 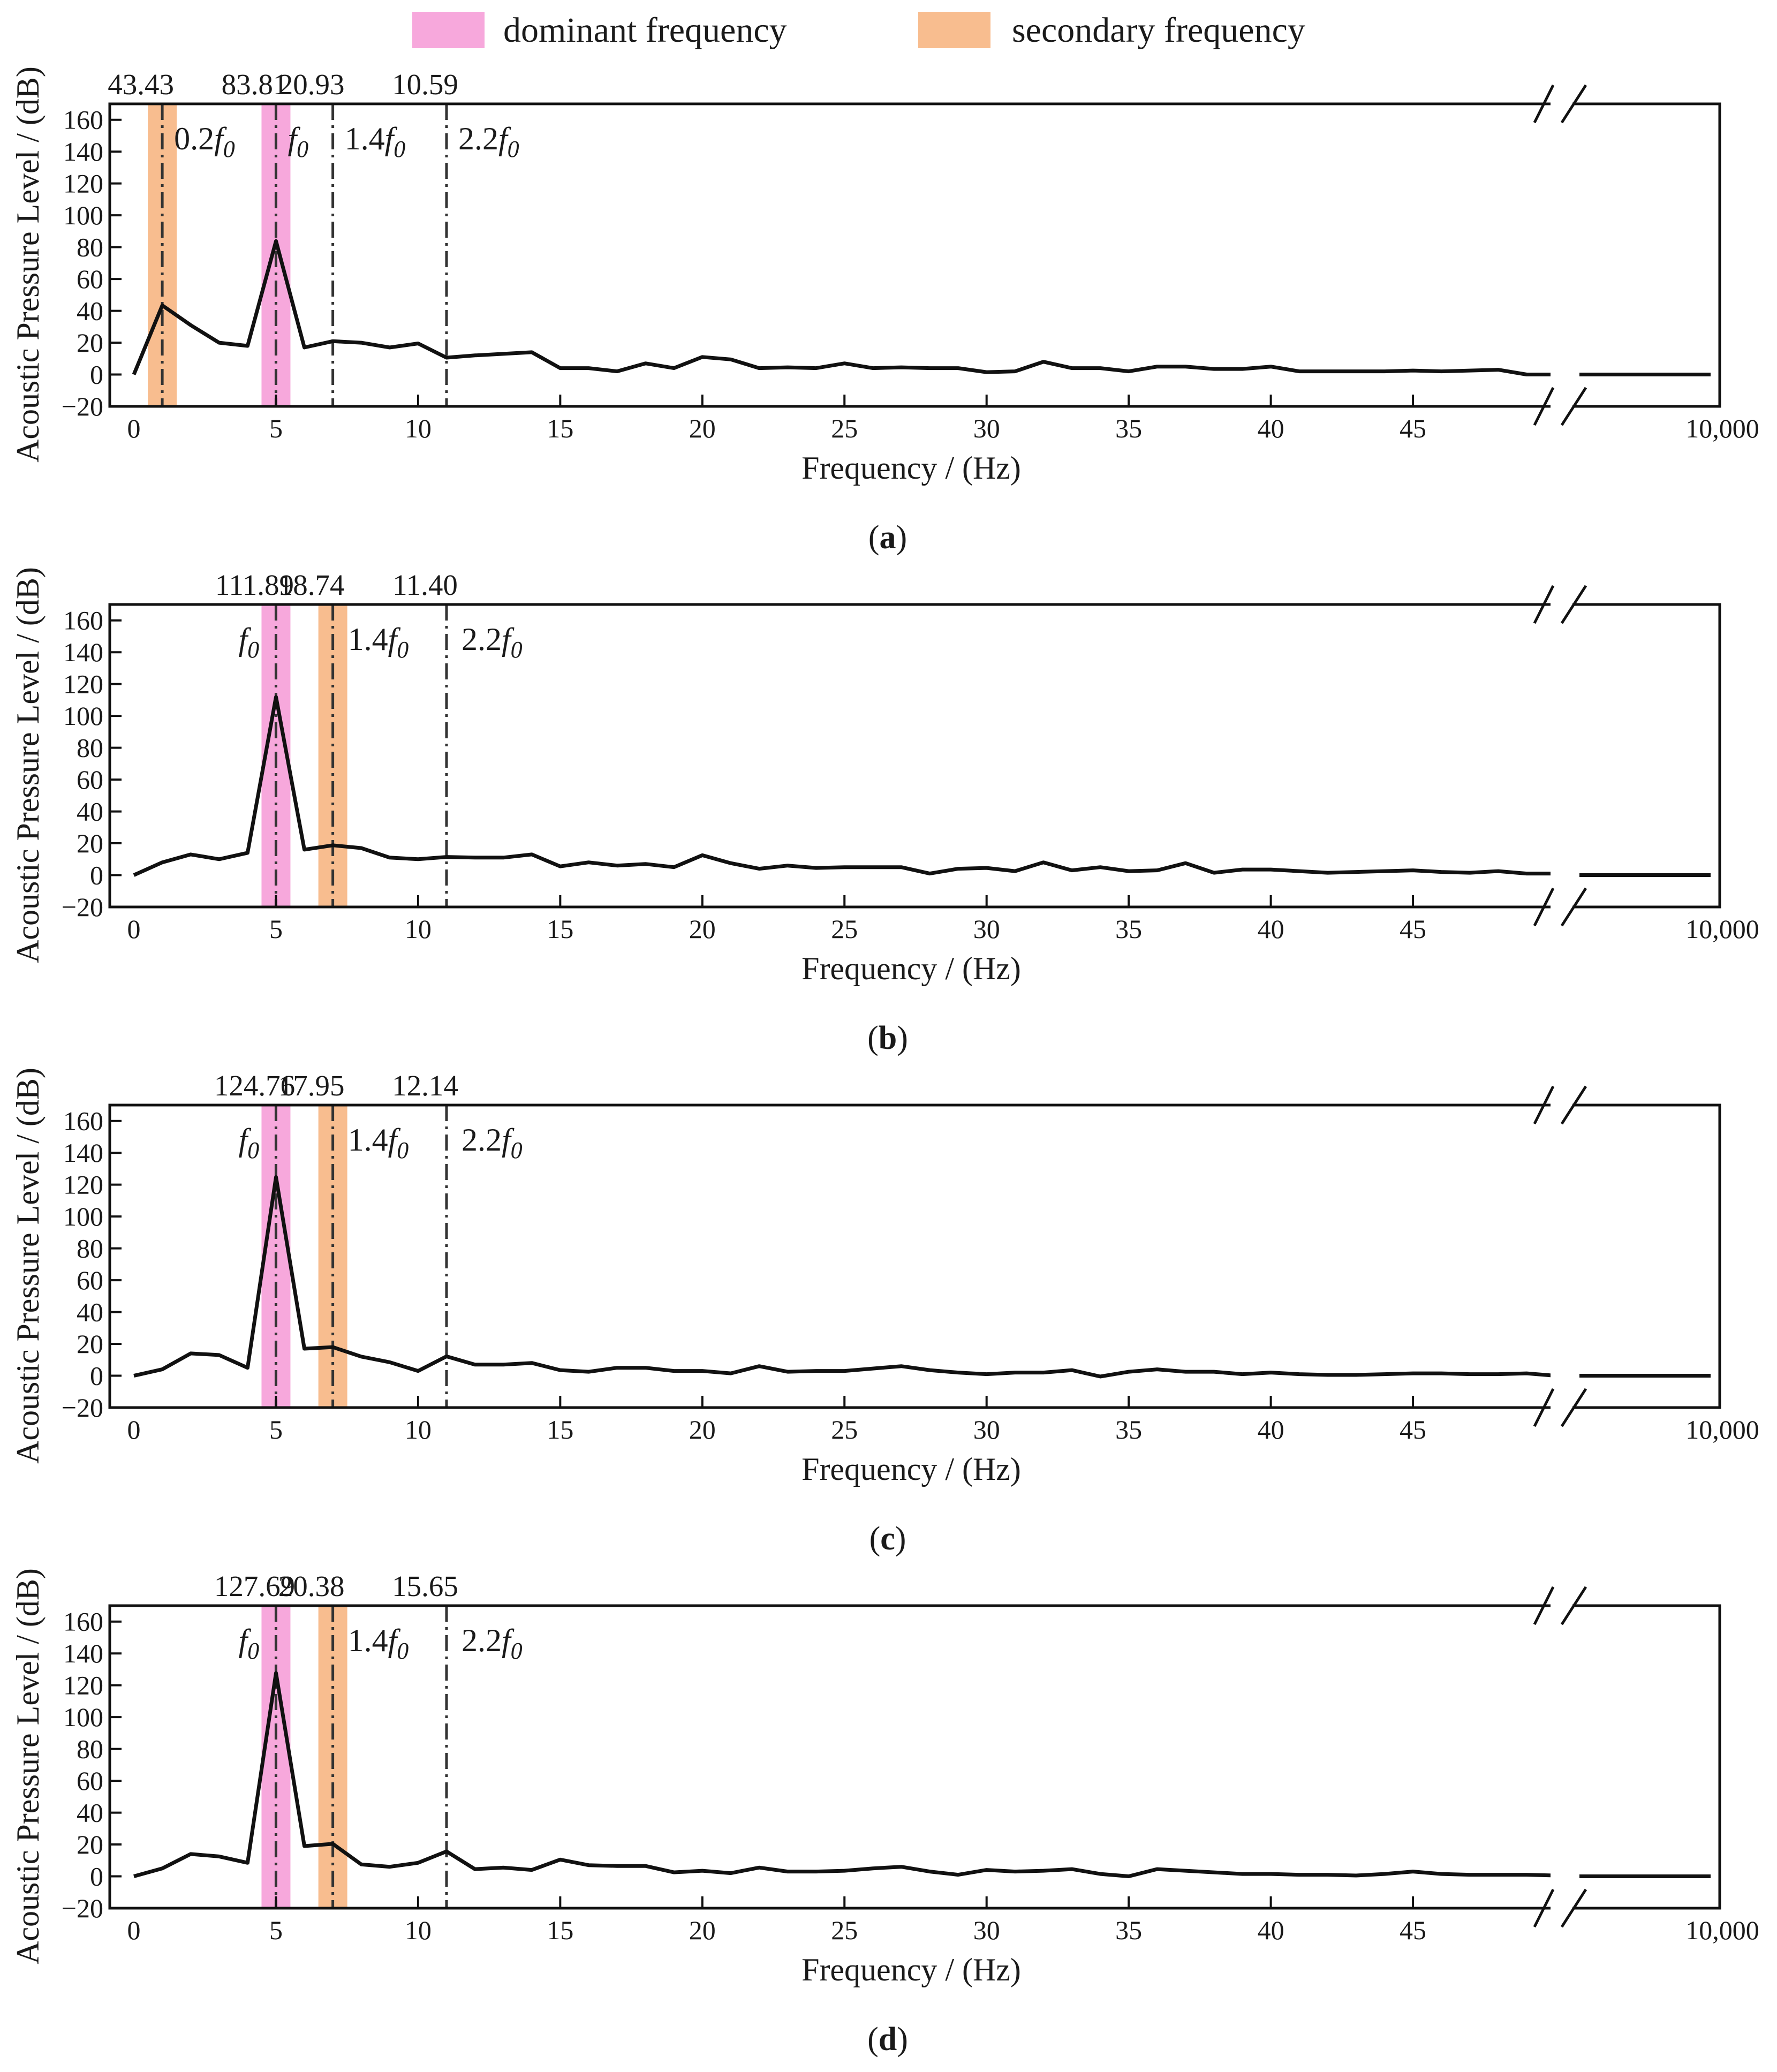 What do you see at coordinates (311, 585) in the screenshot?
I see `marker-value-label: 18.74` at bounding box center [311, 585].